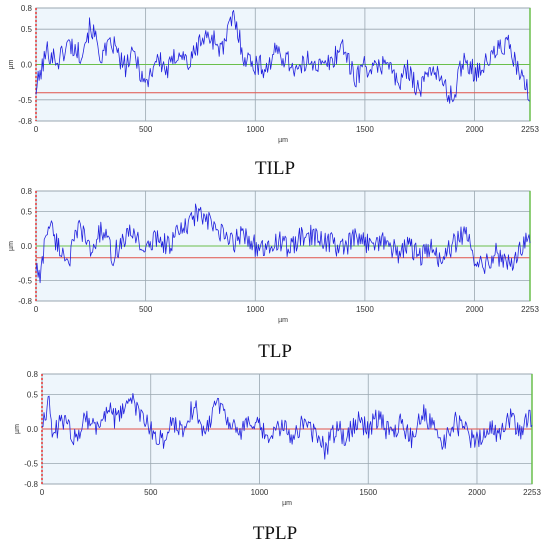  Describe the element at coordinates (275, 168) in the screenshot. I see `chart-caption: TILP` at that location.